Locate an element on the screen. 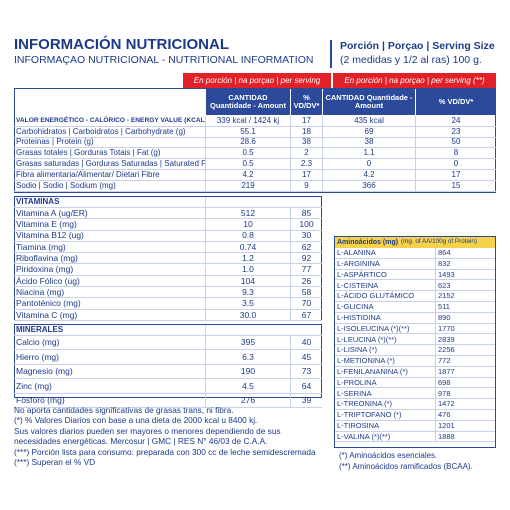 The width and height of the screenshot is (510, 510). amino-name: L-CISTEINA is located at coordinates (385, 286).